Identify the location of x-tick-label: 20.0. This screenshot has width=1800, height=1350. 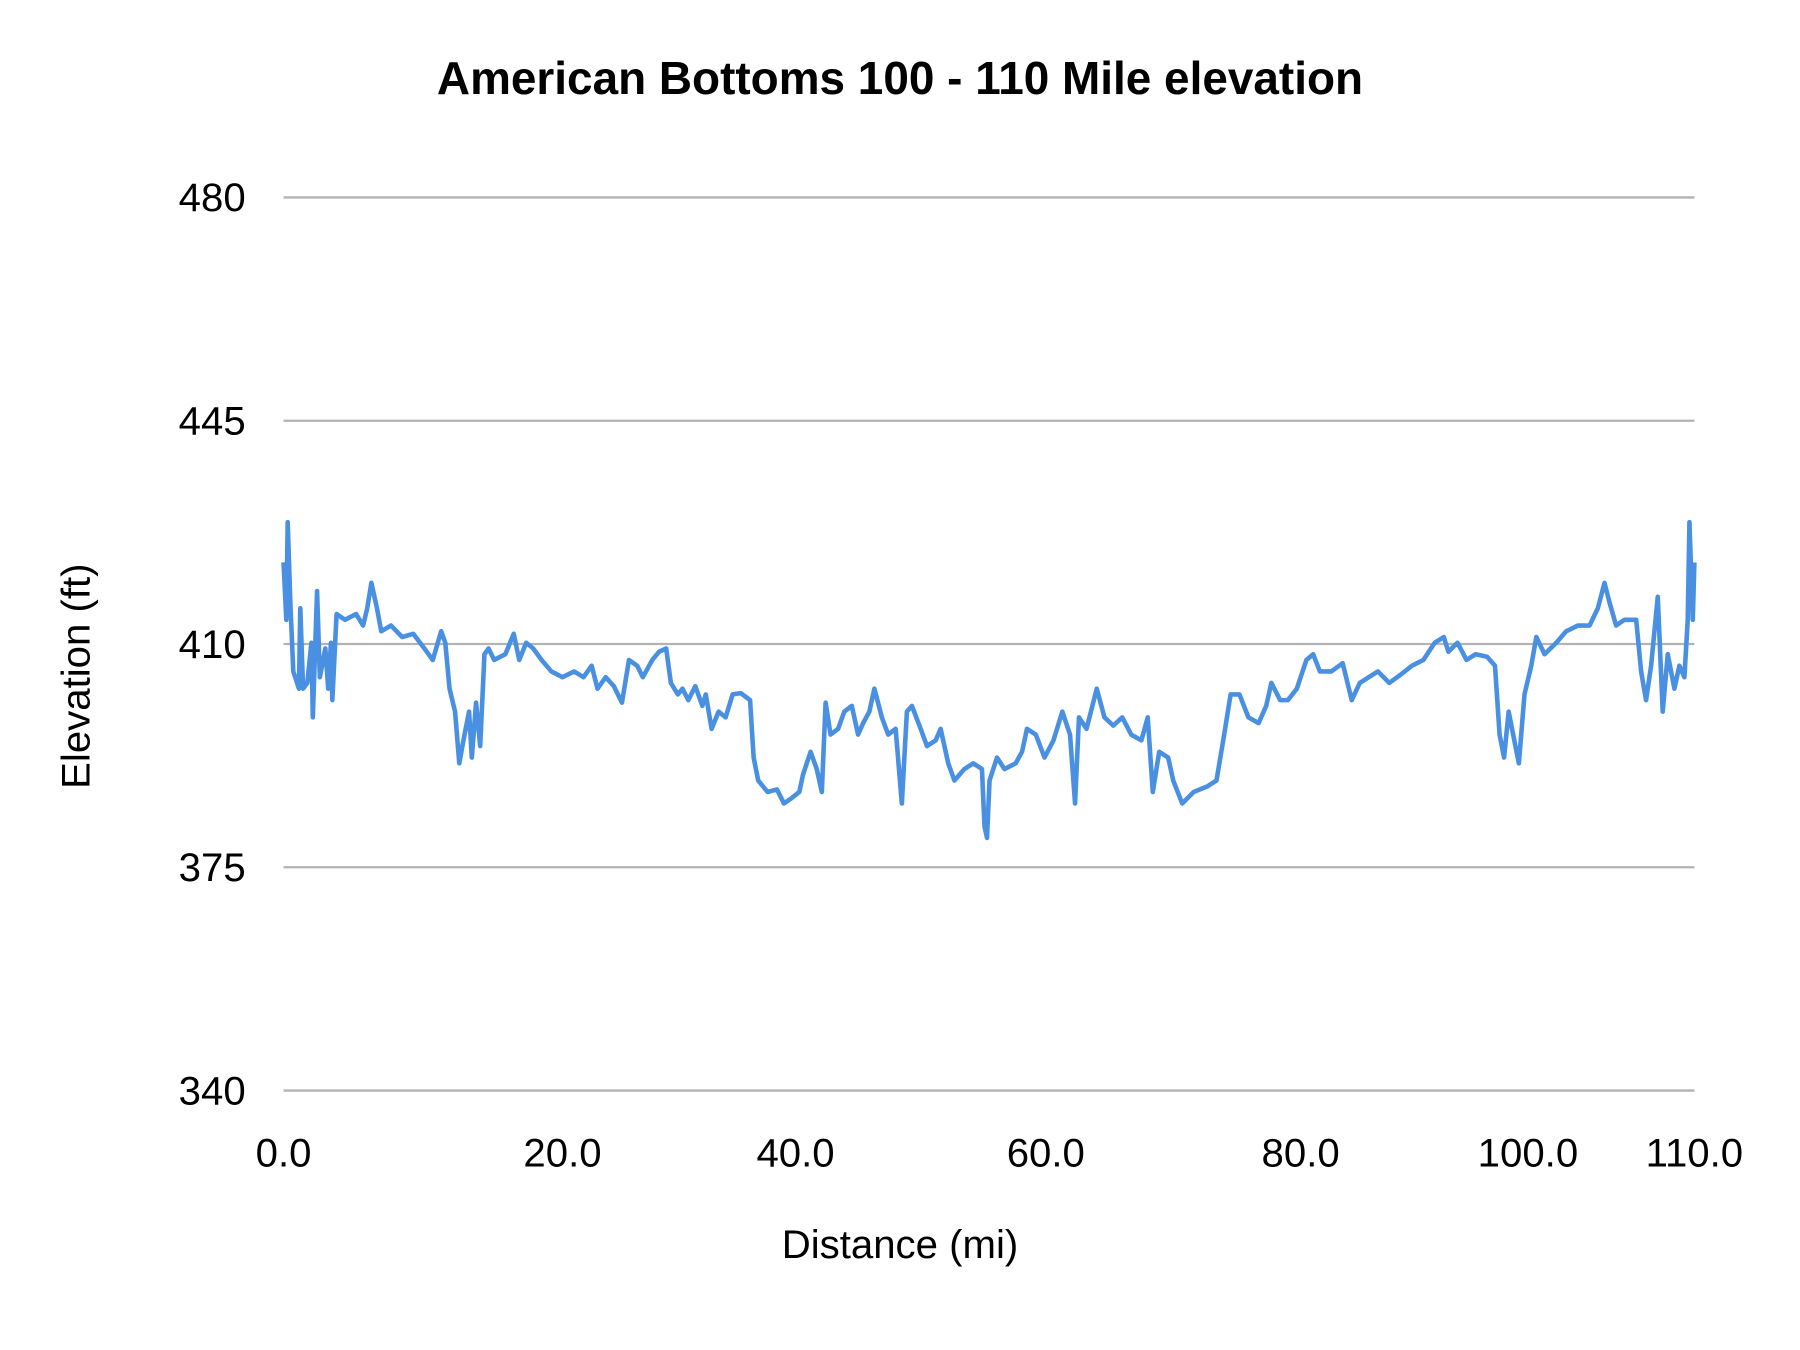
(562, 1152).